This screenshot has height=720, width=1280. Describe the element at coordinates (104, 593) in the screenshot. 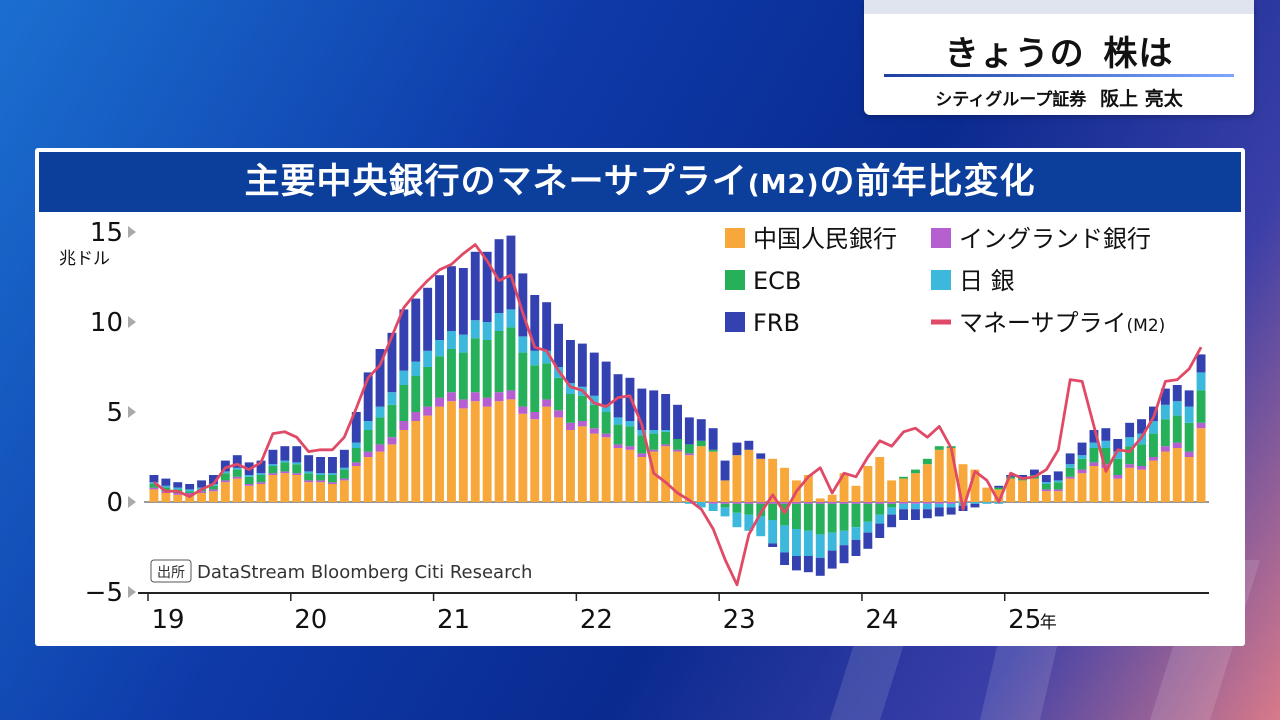

I see `y-tick-label: −5` at that location.